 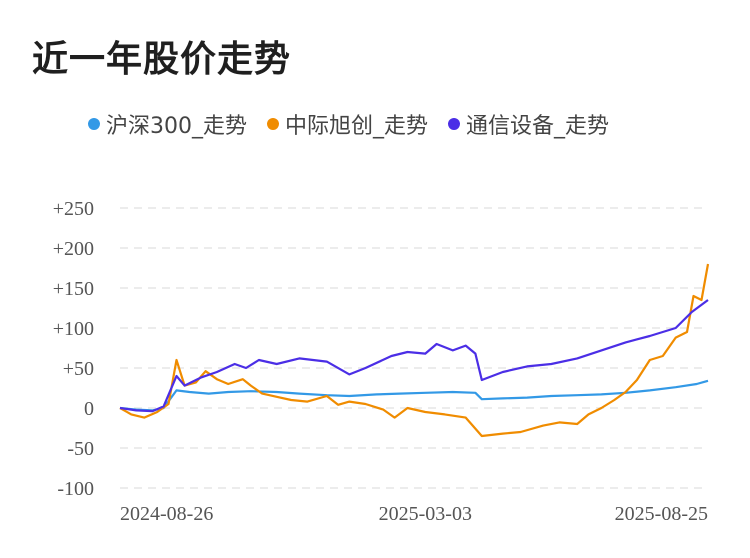 What do you see at coordinates (75, 489) in the screenshot?
I see `y-tick-label: -100` at bounding box center [75, 489].